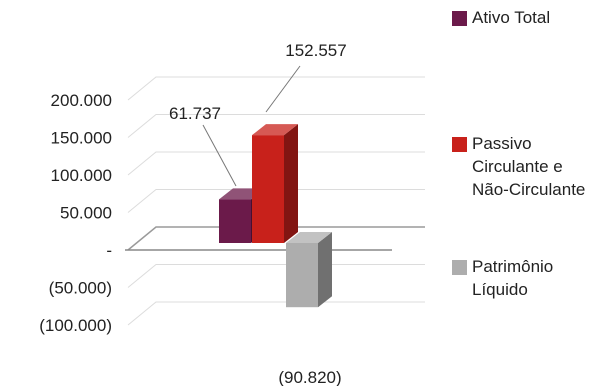 The image size is (595, 386). I want to click on data-label: (90.820), so click(309, 377).